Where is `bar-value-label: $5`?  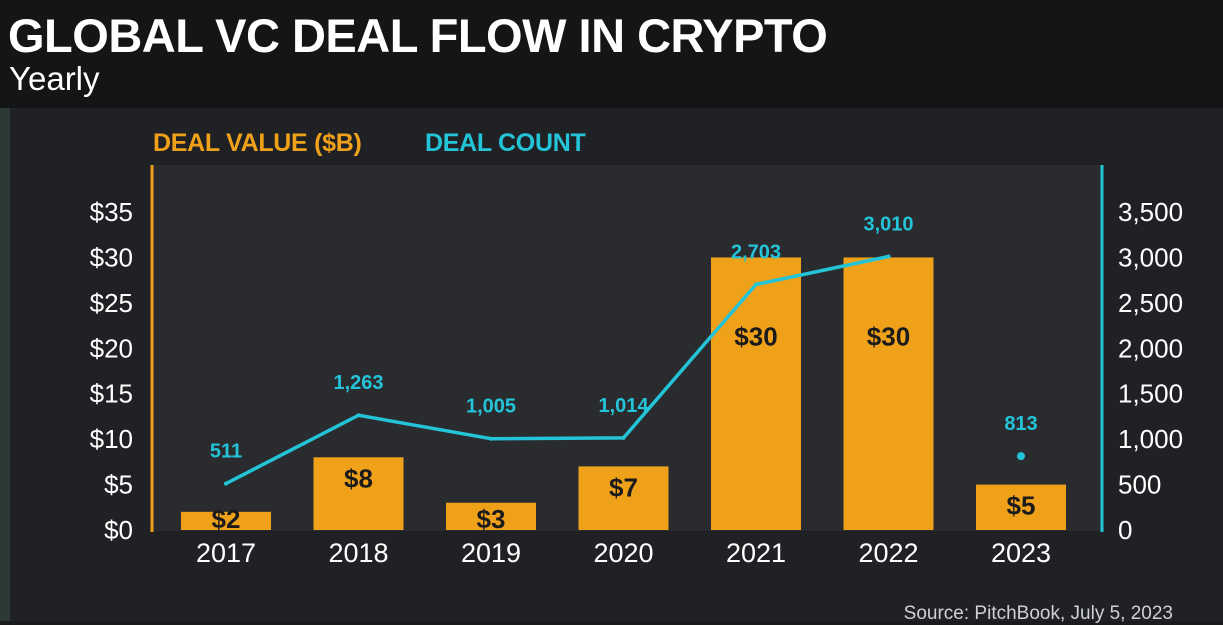 bar-value-label: $5 is located at coordinates (1021, 506).